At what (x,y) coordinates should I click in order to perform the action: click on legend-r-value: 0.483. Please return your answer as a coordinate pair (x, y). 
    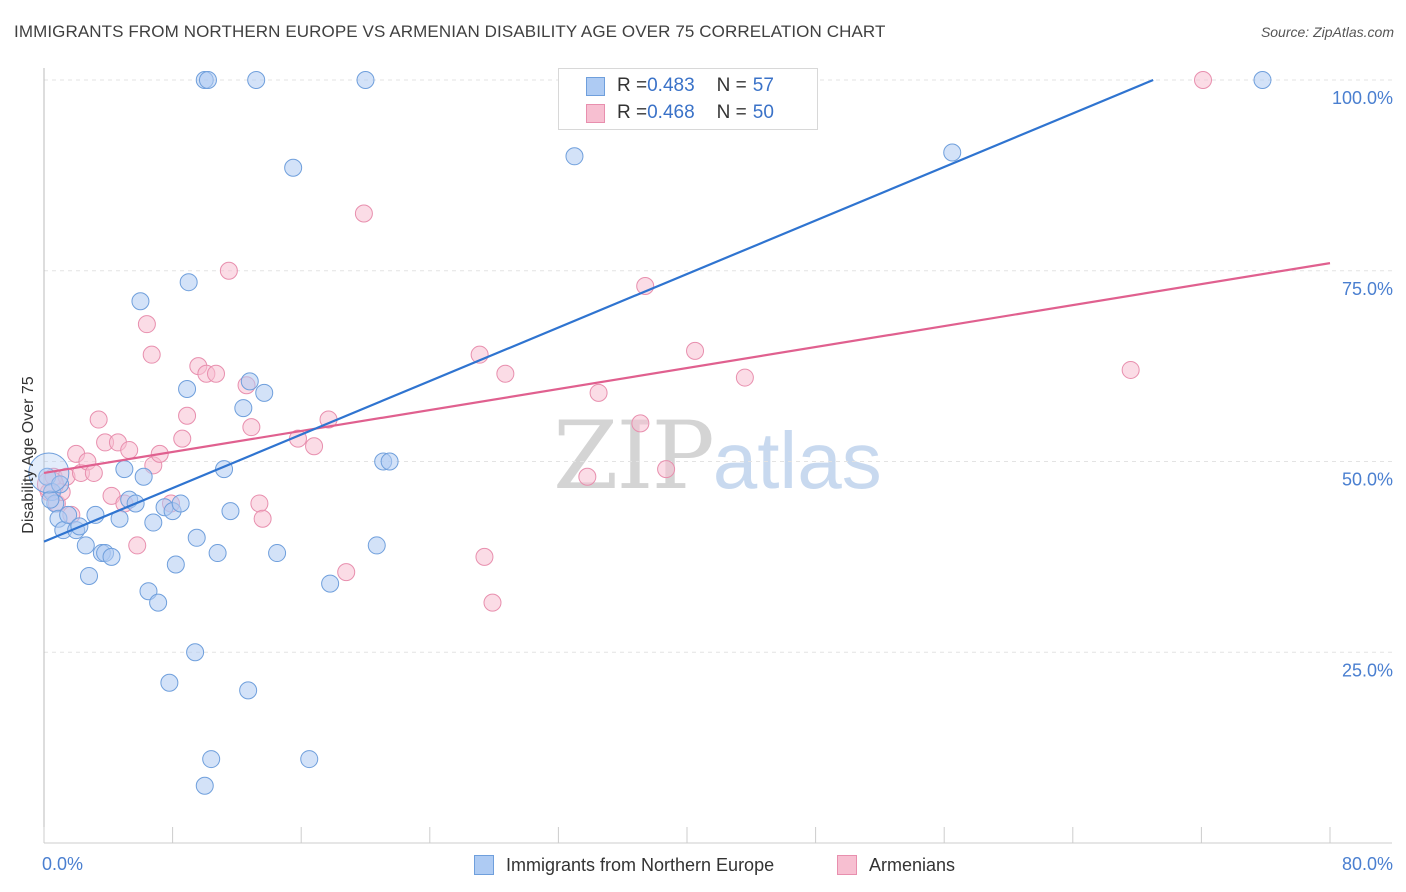
    Looking at the image, I should click on (671, 85).